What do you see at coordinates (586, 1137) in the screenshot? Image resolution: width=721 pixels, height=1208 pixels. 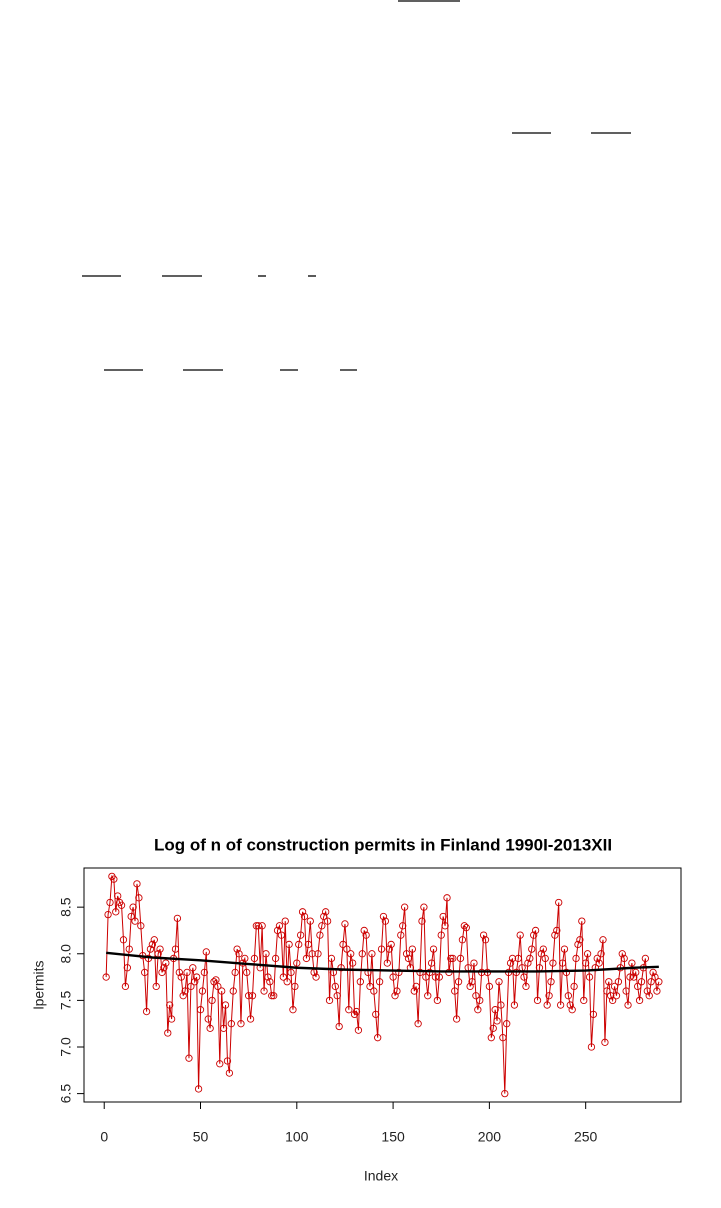 I see `x-tick-label: 250` at bounding box center [586, 1137].